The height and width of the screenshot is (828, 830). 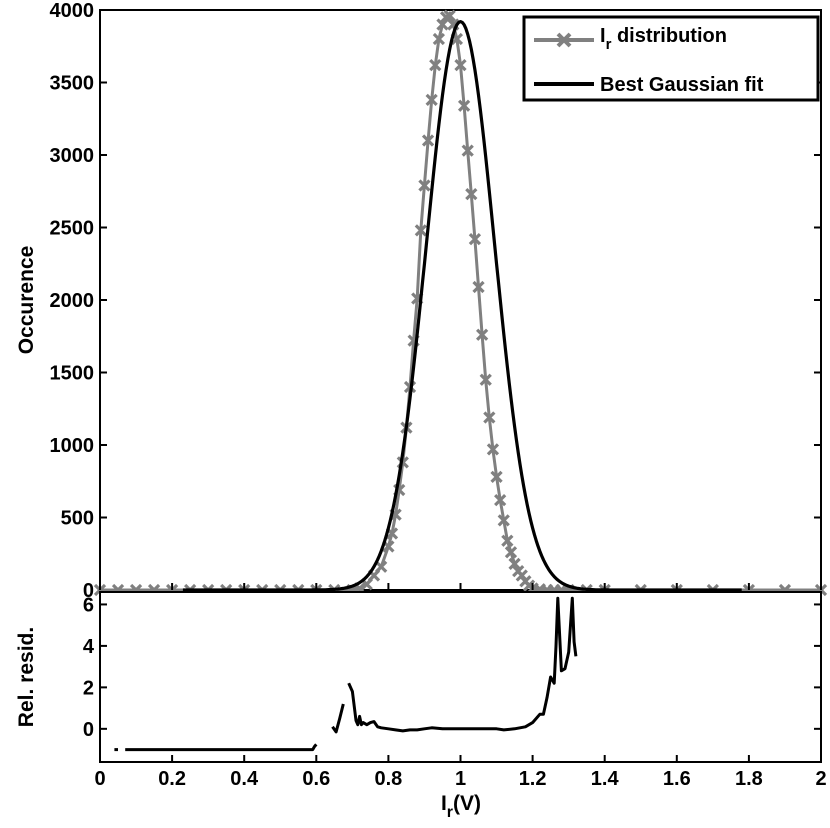 What do you see at coordinates (77, 519) in the screenshot?
I see `main-y-tick-label: 500` at bounding box center [77, 519].